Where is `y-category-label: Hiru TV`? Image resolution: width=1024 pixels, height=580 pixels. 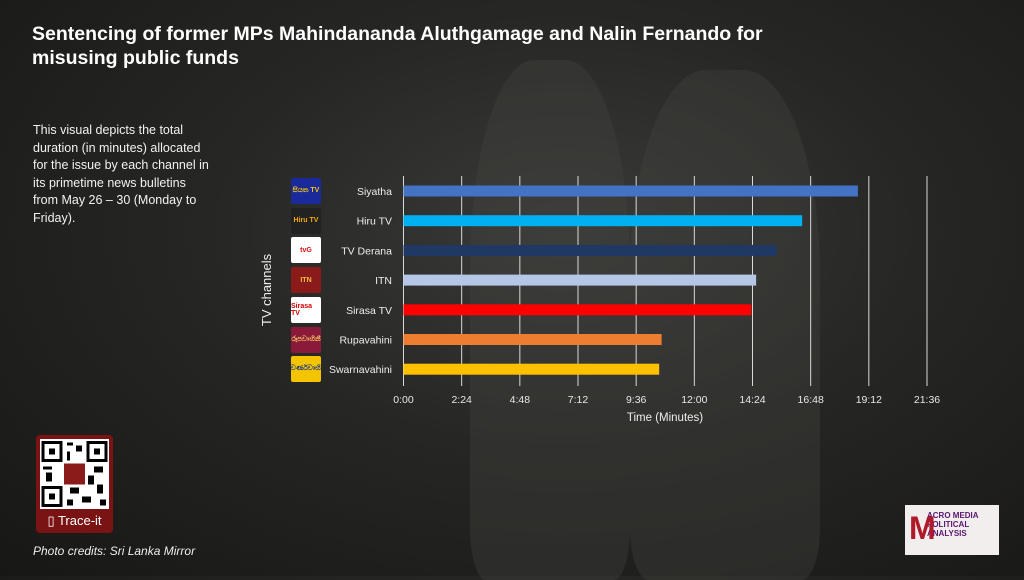 y-category-label: Hiru TV is located at coordinates (374, 222).